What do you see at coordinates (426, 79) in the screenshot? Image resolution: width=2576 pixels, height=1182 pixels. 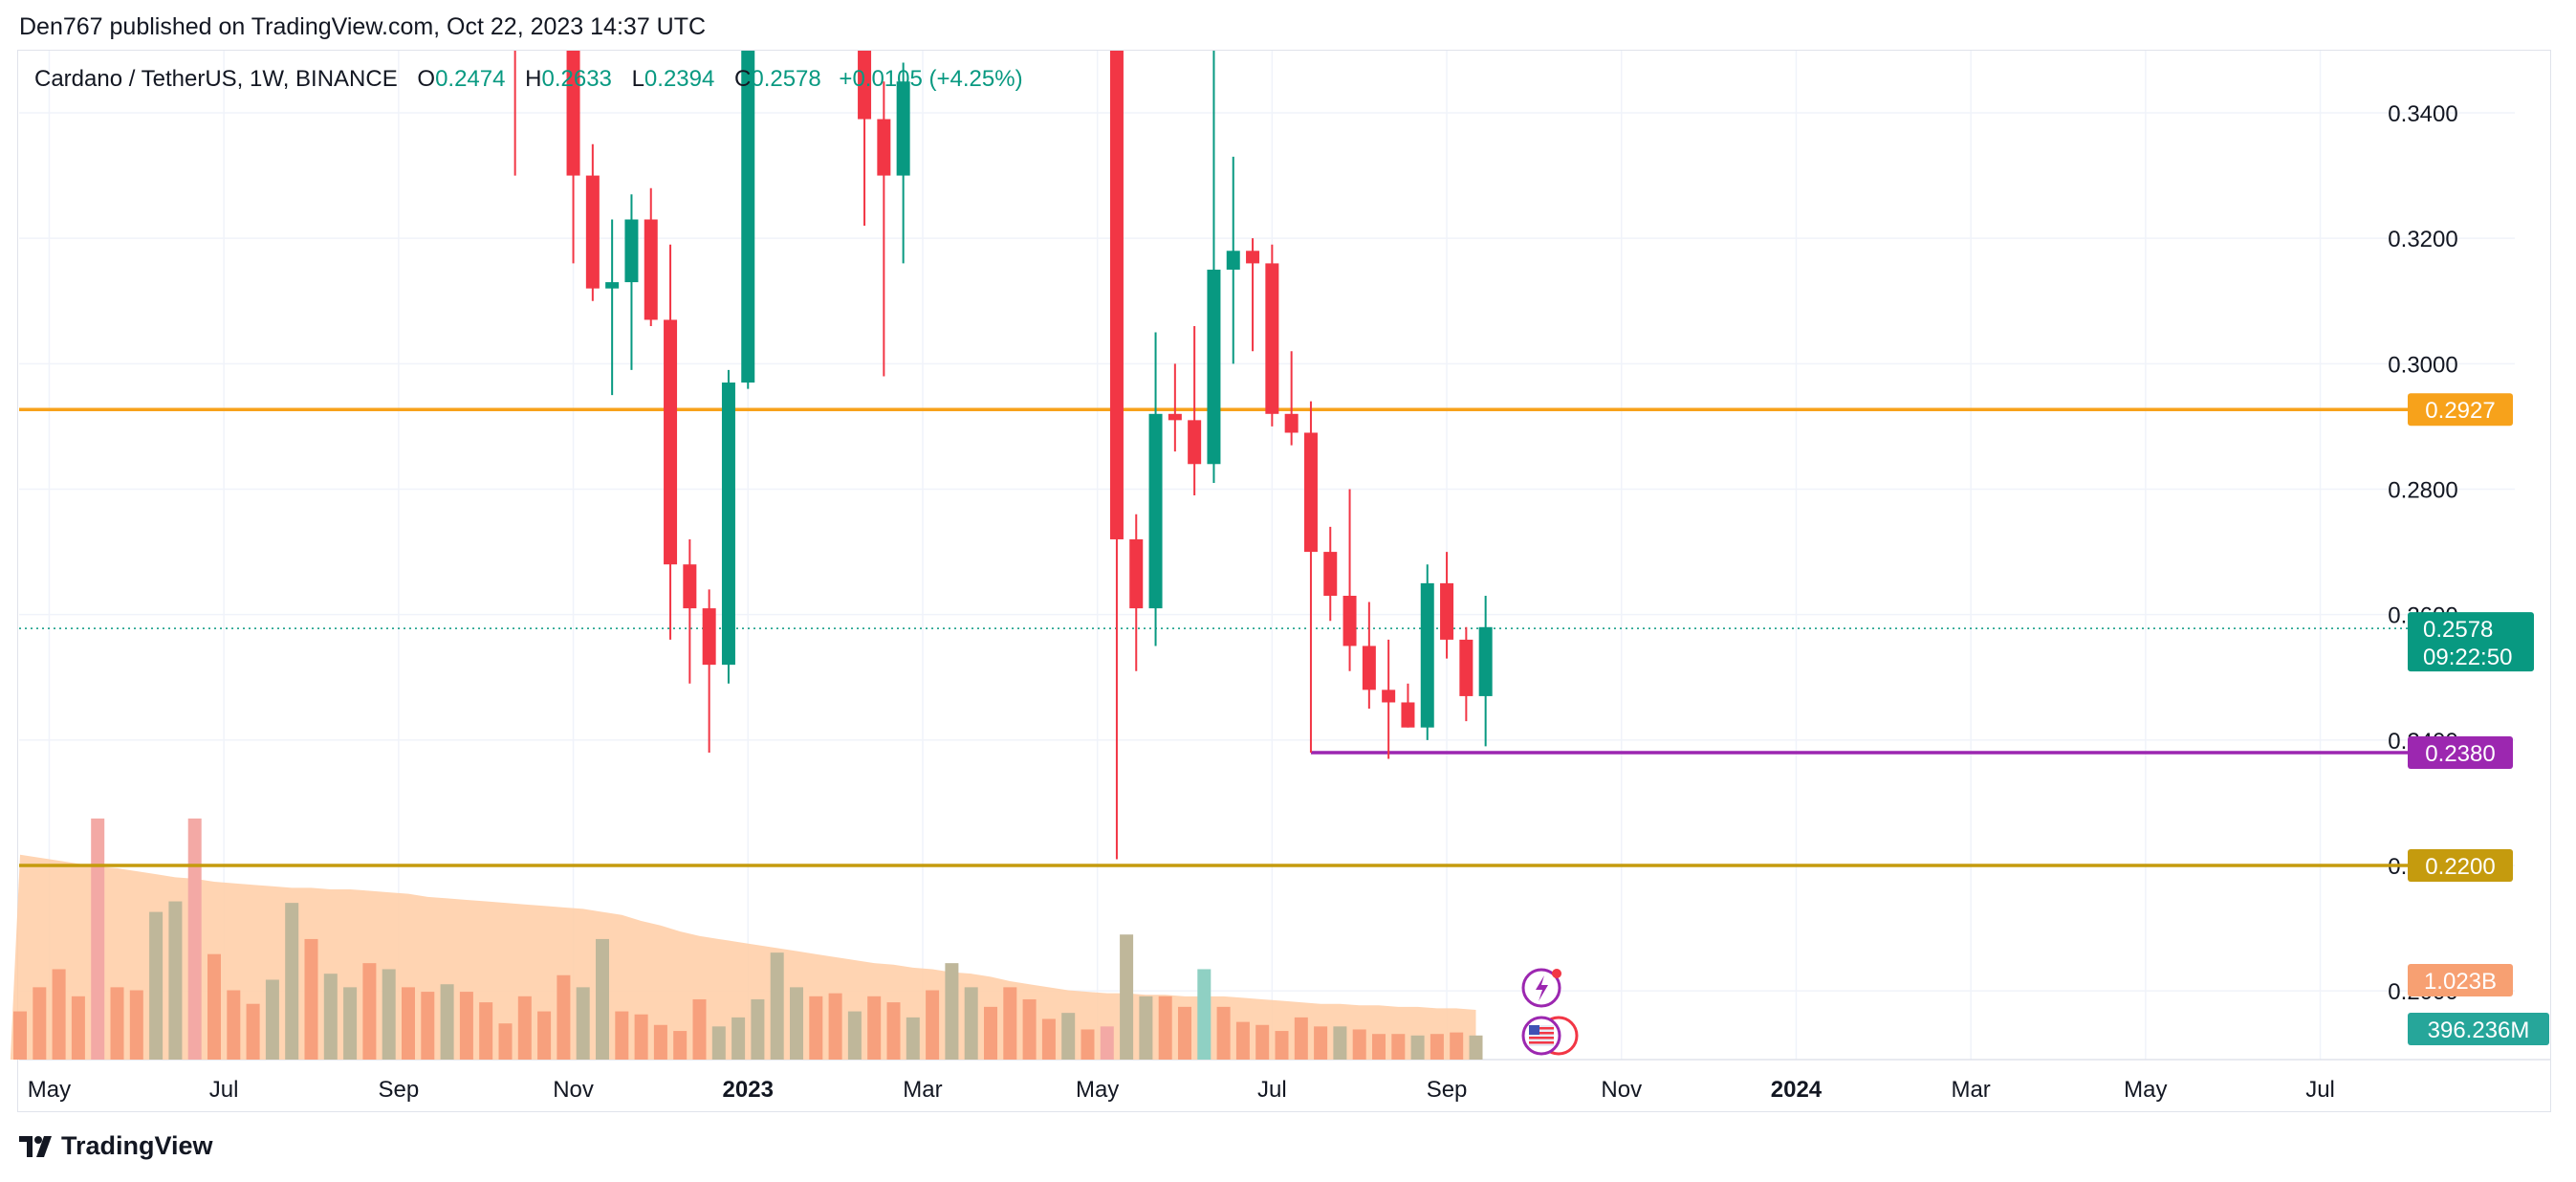 I see `legend-open-label: O` at bounding box center [426, 79].